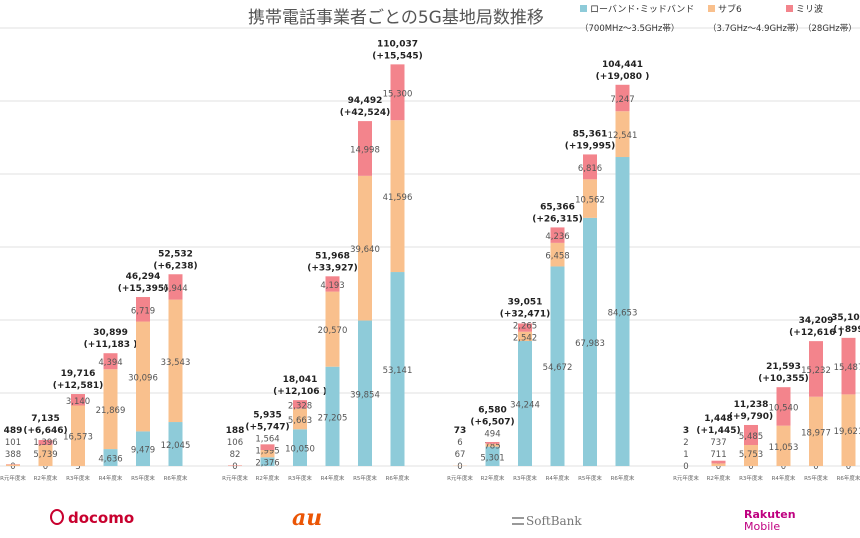 This screenshot has height=538, width=860. I want to click on segment-label: 5,485, so click(751, 437).